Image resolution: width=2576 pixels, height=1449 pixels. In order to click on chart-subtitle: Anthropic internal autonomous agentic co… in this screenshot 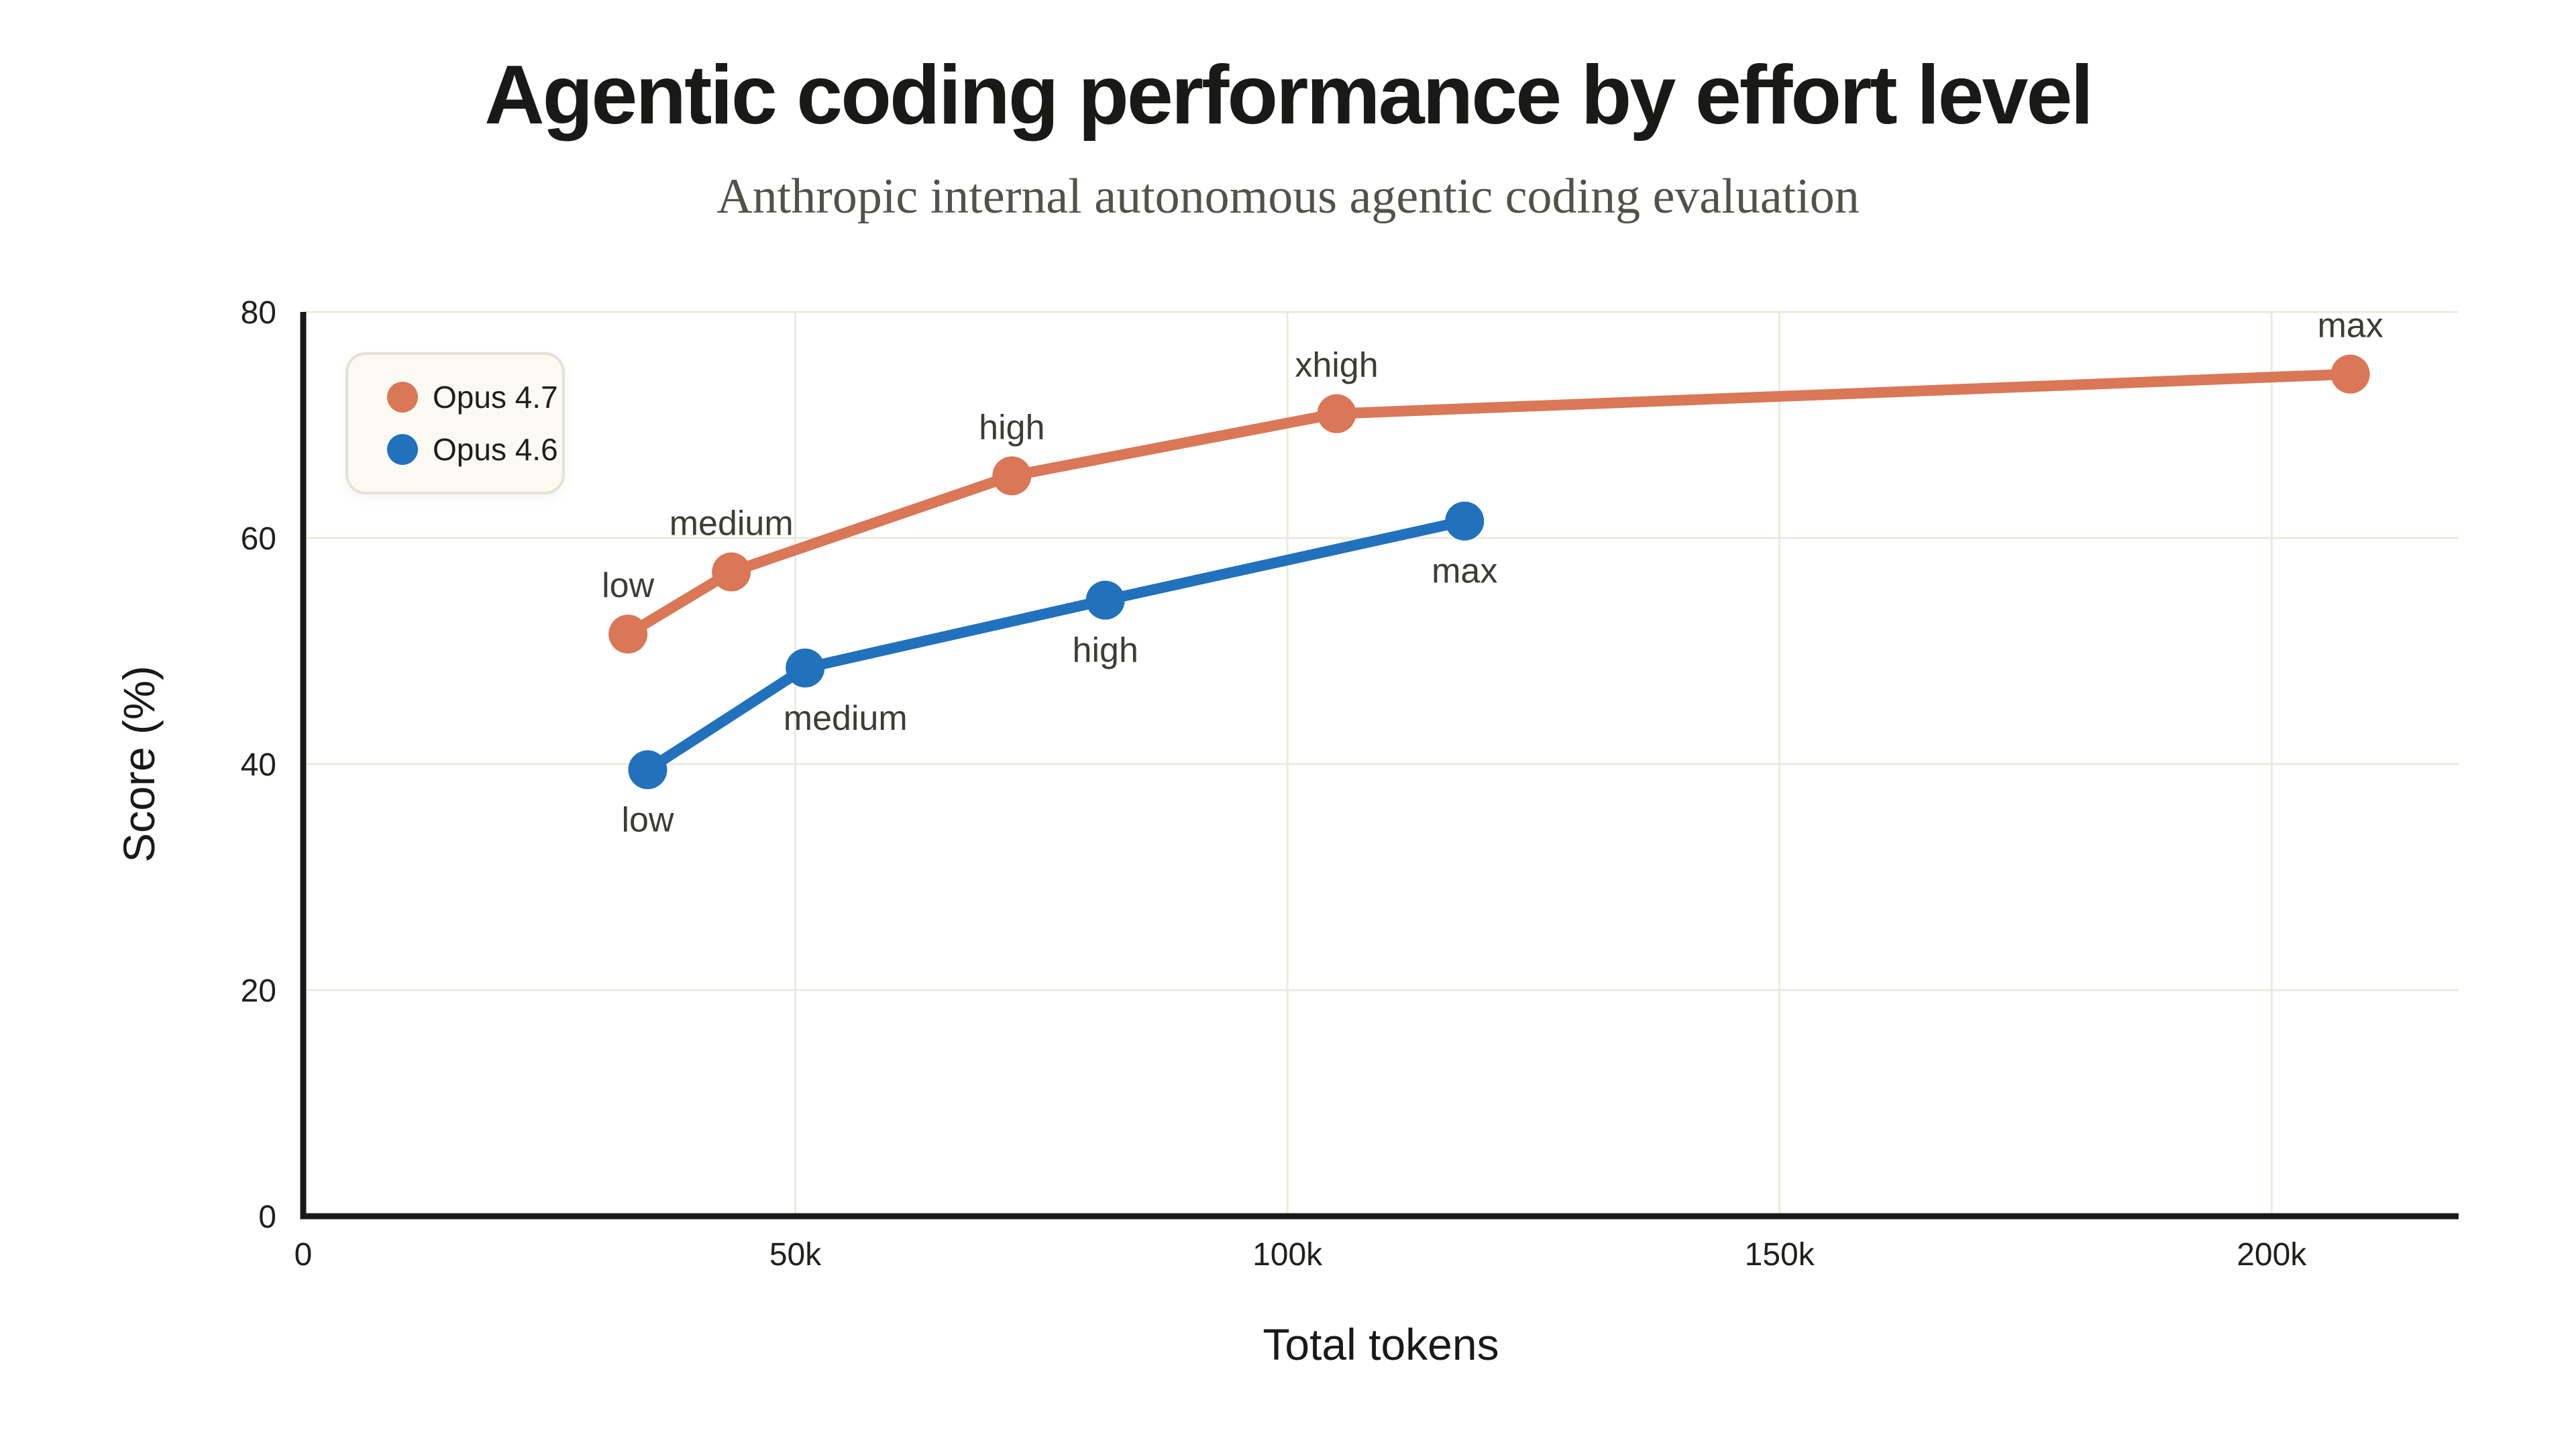, I will do `click(1288, 196)`.